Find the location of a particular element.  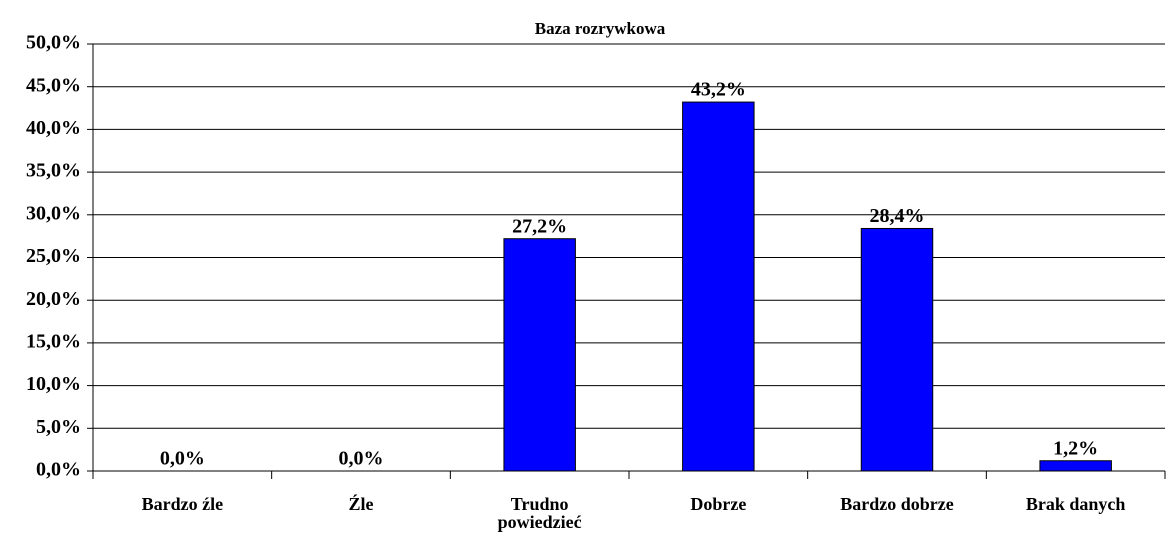

y-tick-label: 35,0% is located at coordinates (53, 171).